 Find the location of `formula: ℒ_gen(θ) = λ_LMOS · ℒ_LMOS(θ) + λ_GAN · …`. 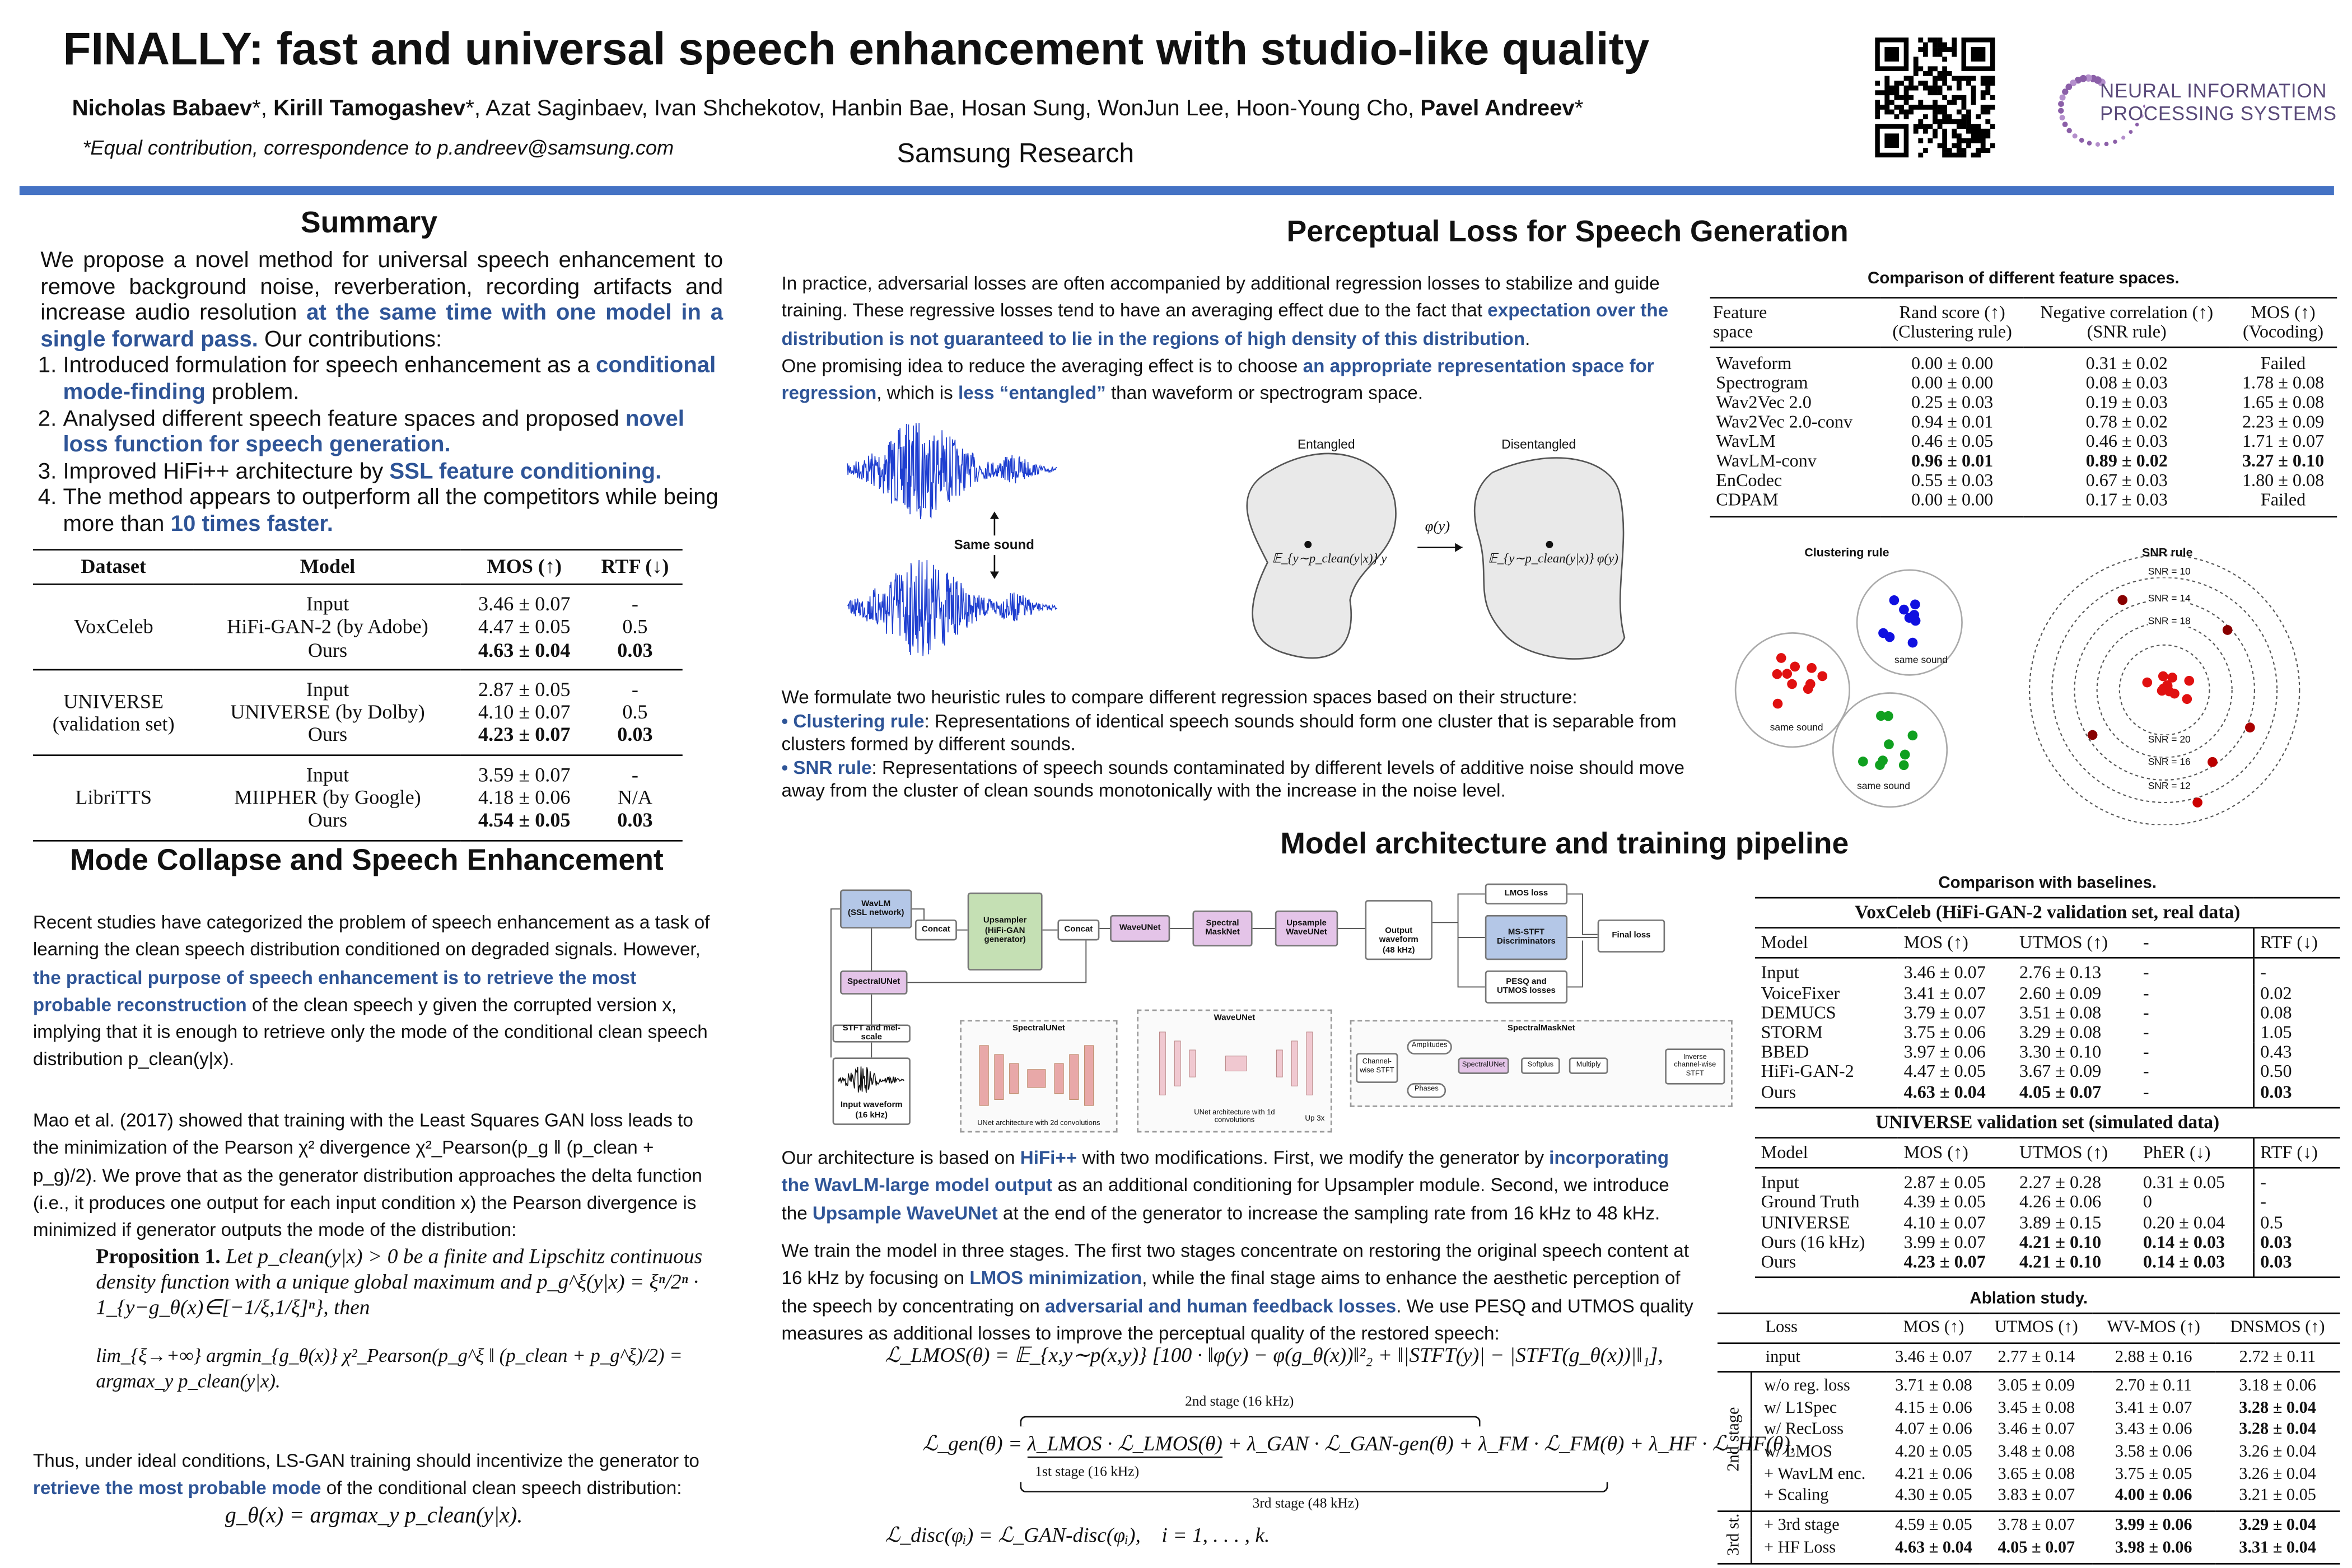

formula: ℒ_gen(θ) = λ_LMOS · ℒ_LMOS(θ) + λ_GAN · … is located at coordinates (1359, 1445).